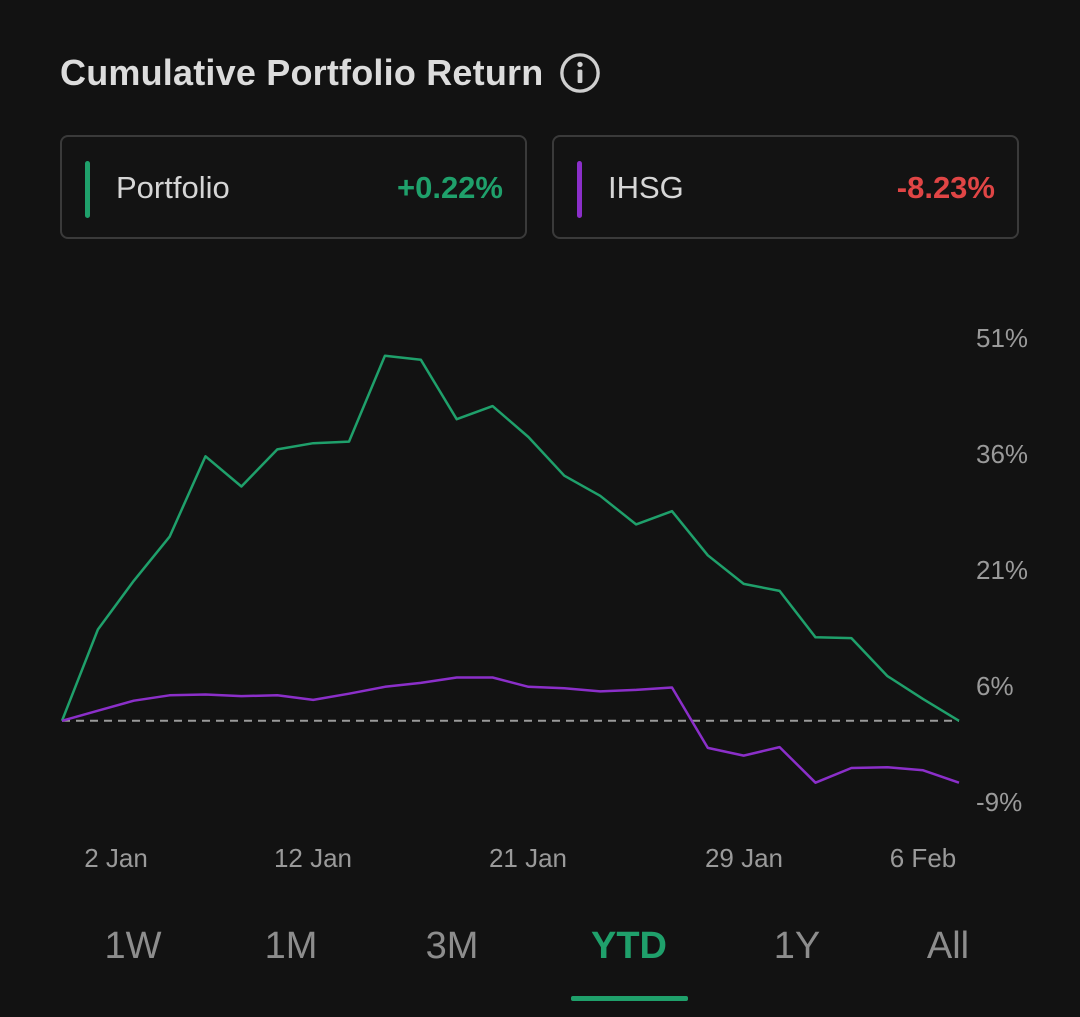 The height and width of the screenshot is (1017, 1080). What do you see at coordinates (528, 858) in the screenshot?
I see `x-tick-label: 21 Jan` at bounding box center [528, 858].